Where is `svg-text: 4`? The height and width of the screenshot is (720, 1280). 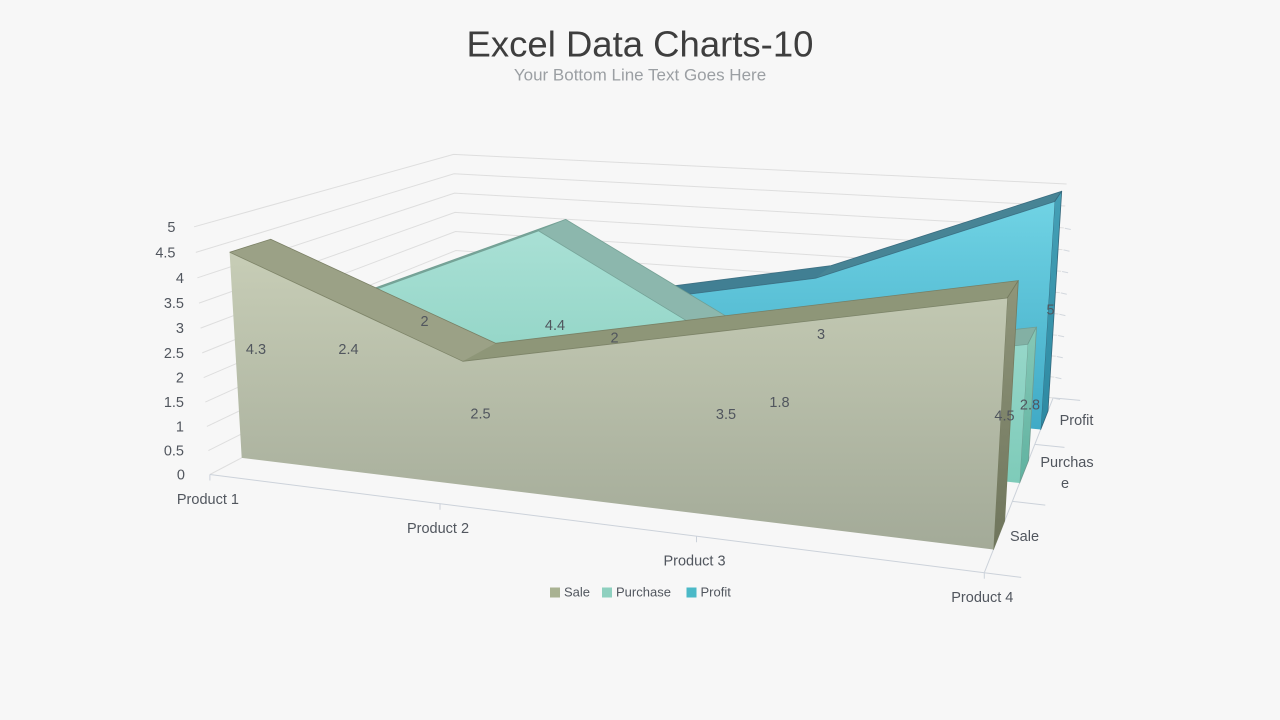
svg-text: 4 is located at coordinates (180, 279).